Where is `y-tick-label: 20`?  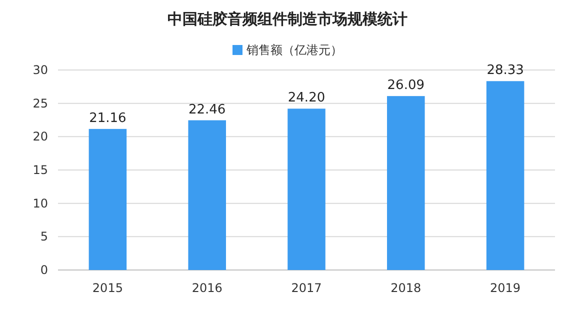 y-tick-label: 20 is located at coordinates (40, 137).